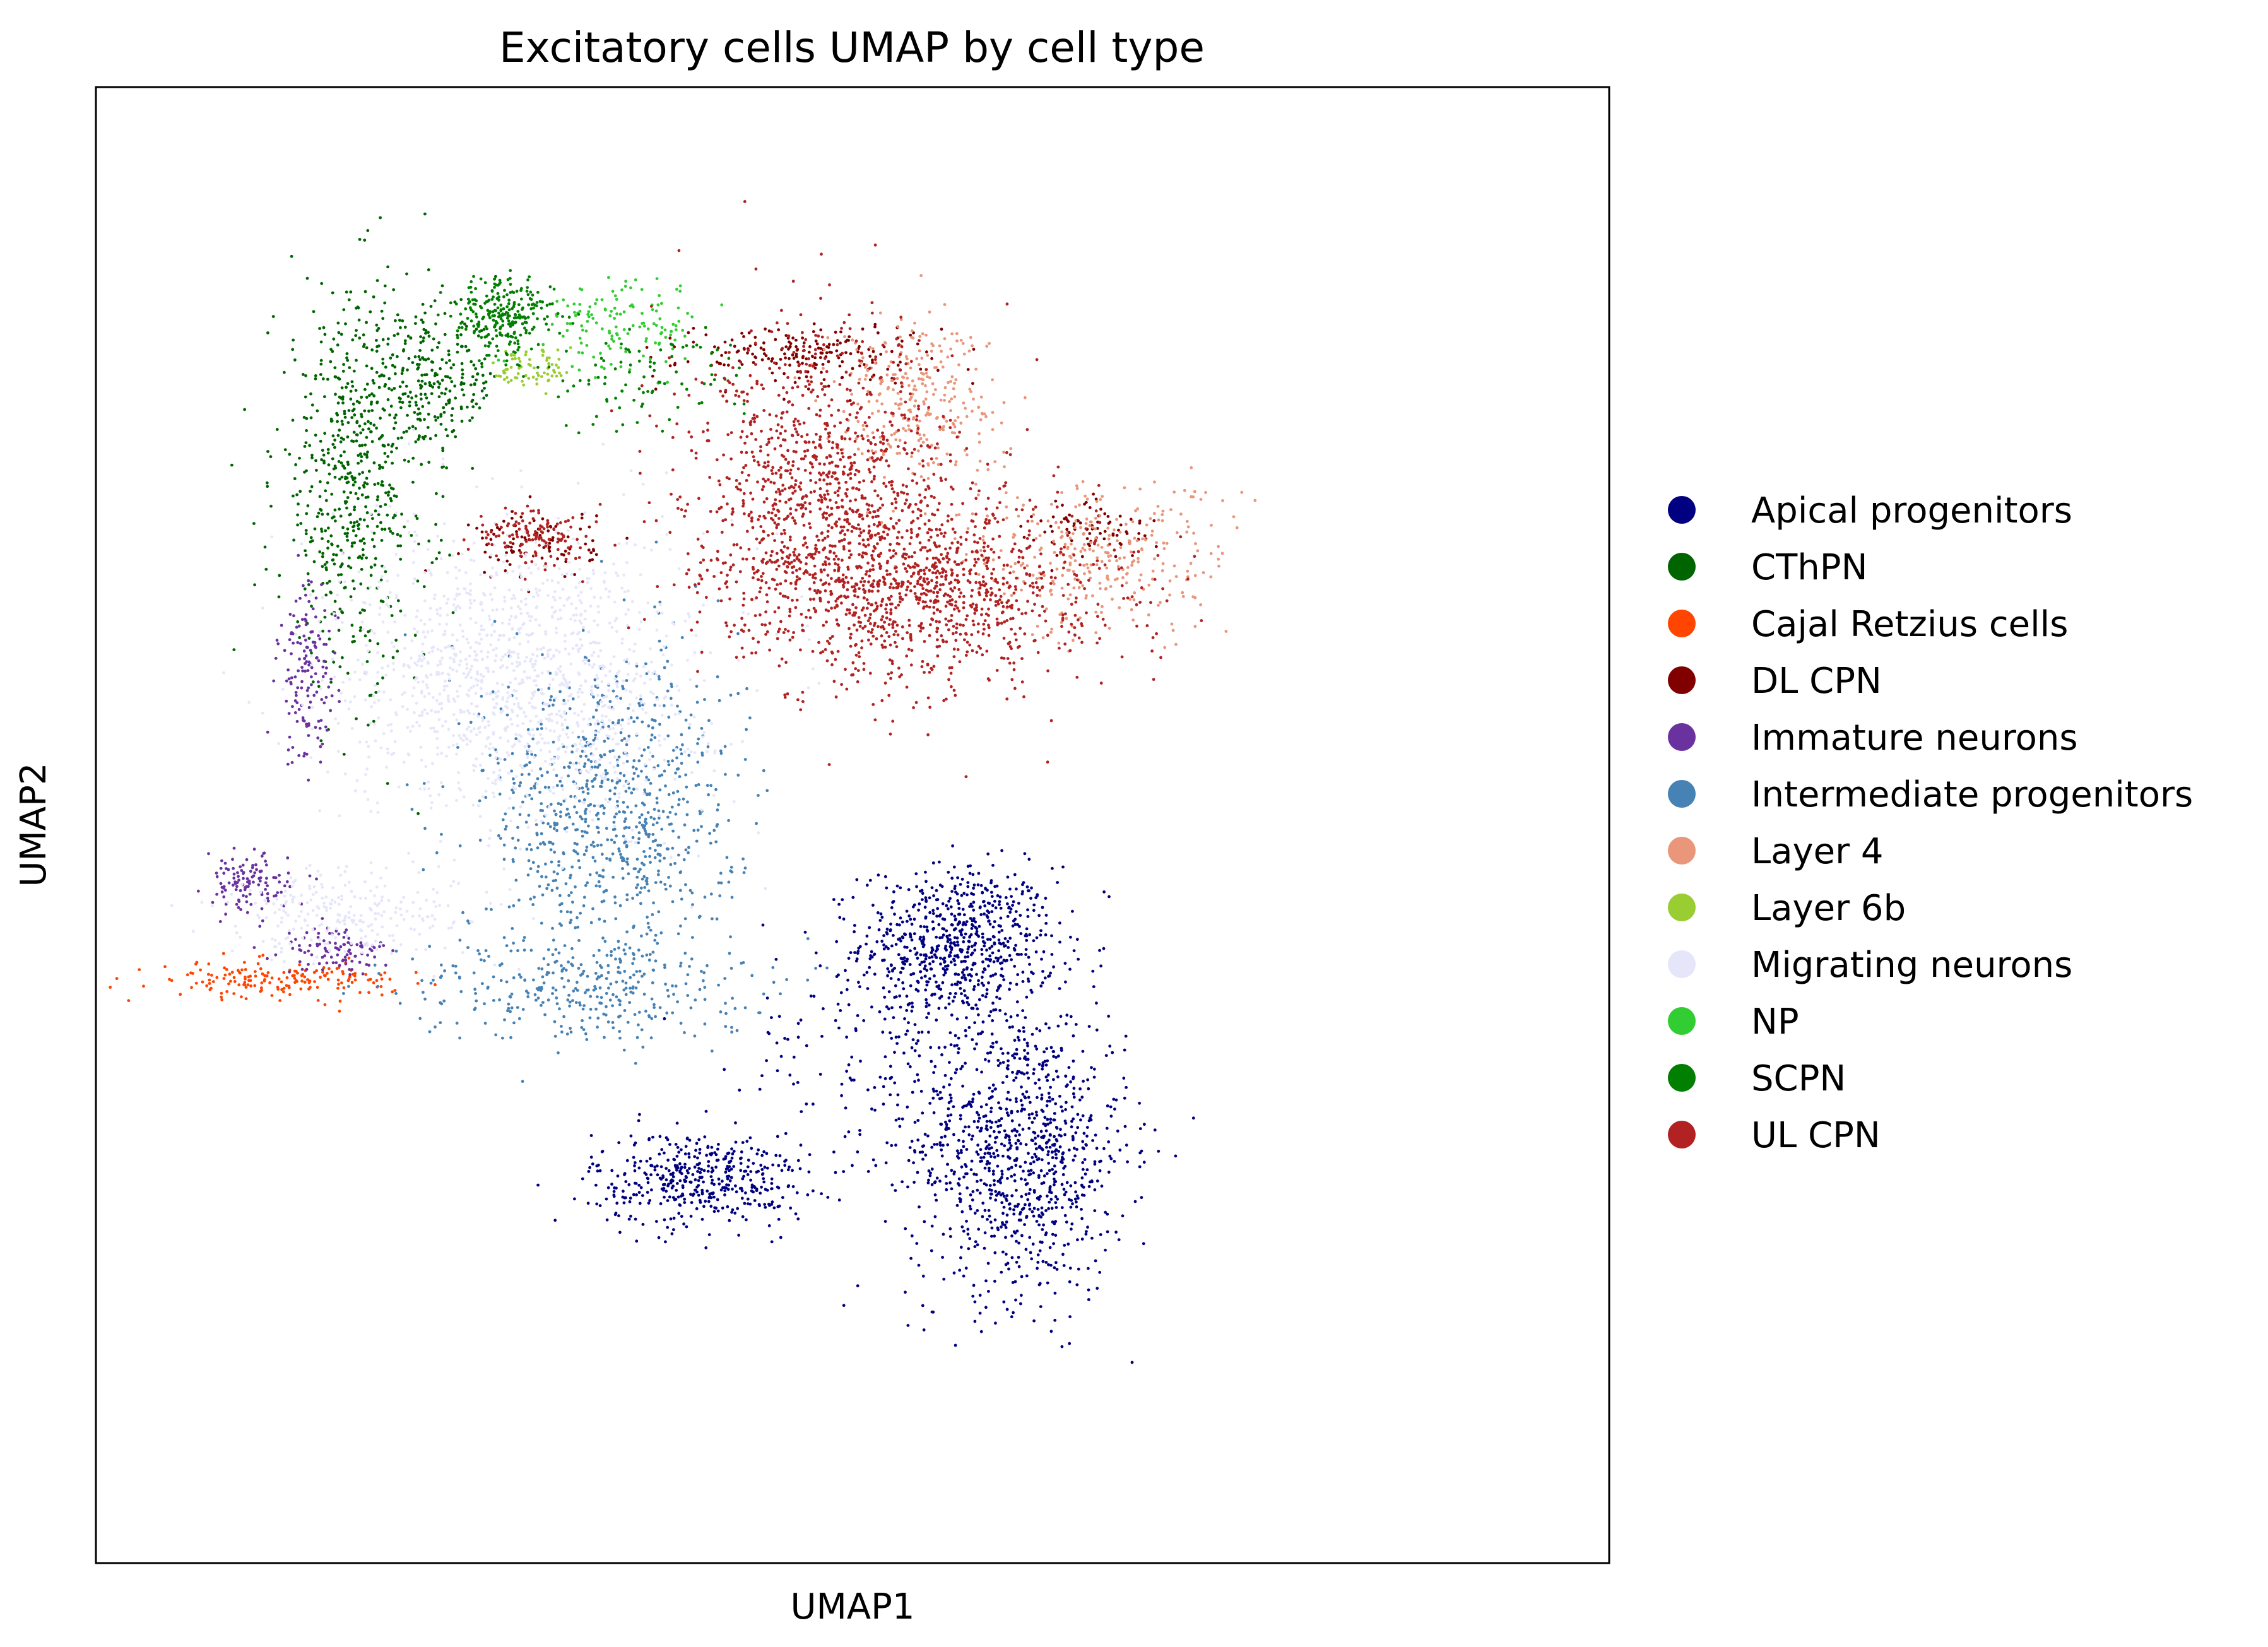 The image size is (2268, 1647). I want to click on series-cajal-retzius-cells, so click(273, 982).